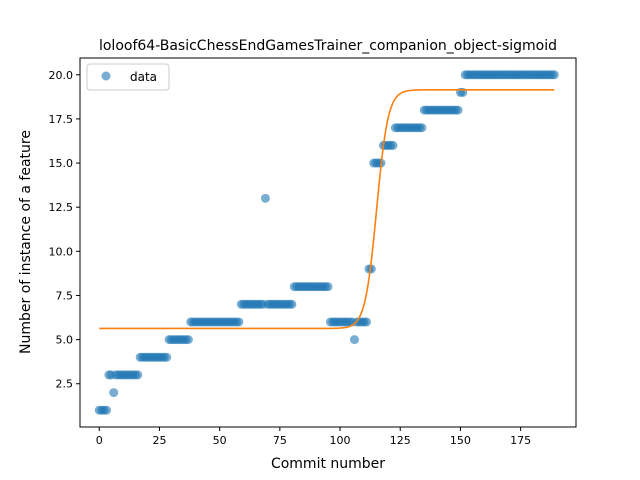 The image size is (640, 480). Describe the element at coordinates (64, 230) in the screenshot. I see `y-axis: 2.5 5.0 7.5 10.0 12.5 15.0 17.5 20.0` at that location.